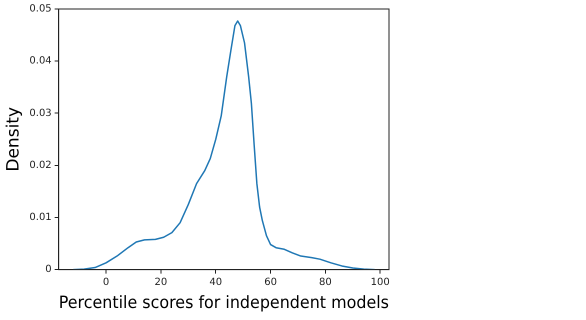  I want to click on x-tick-label: 0, so click(106, 282).